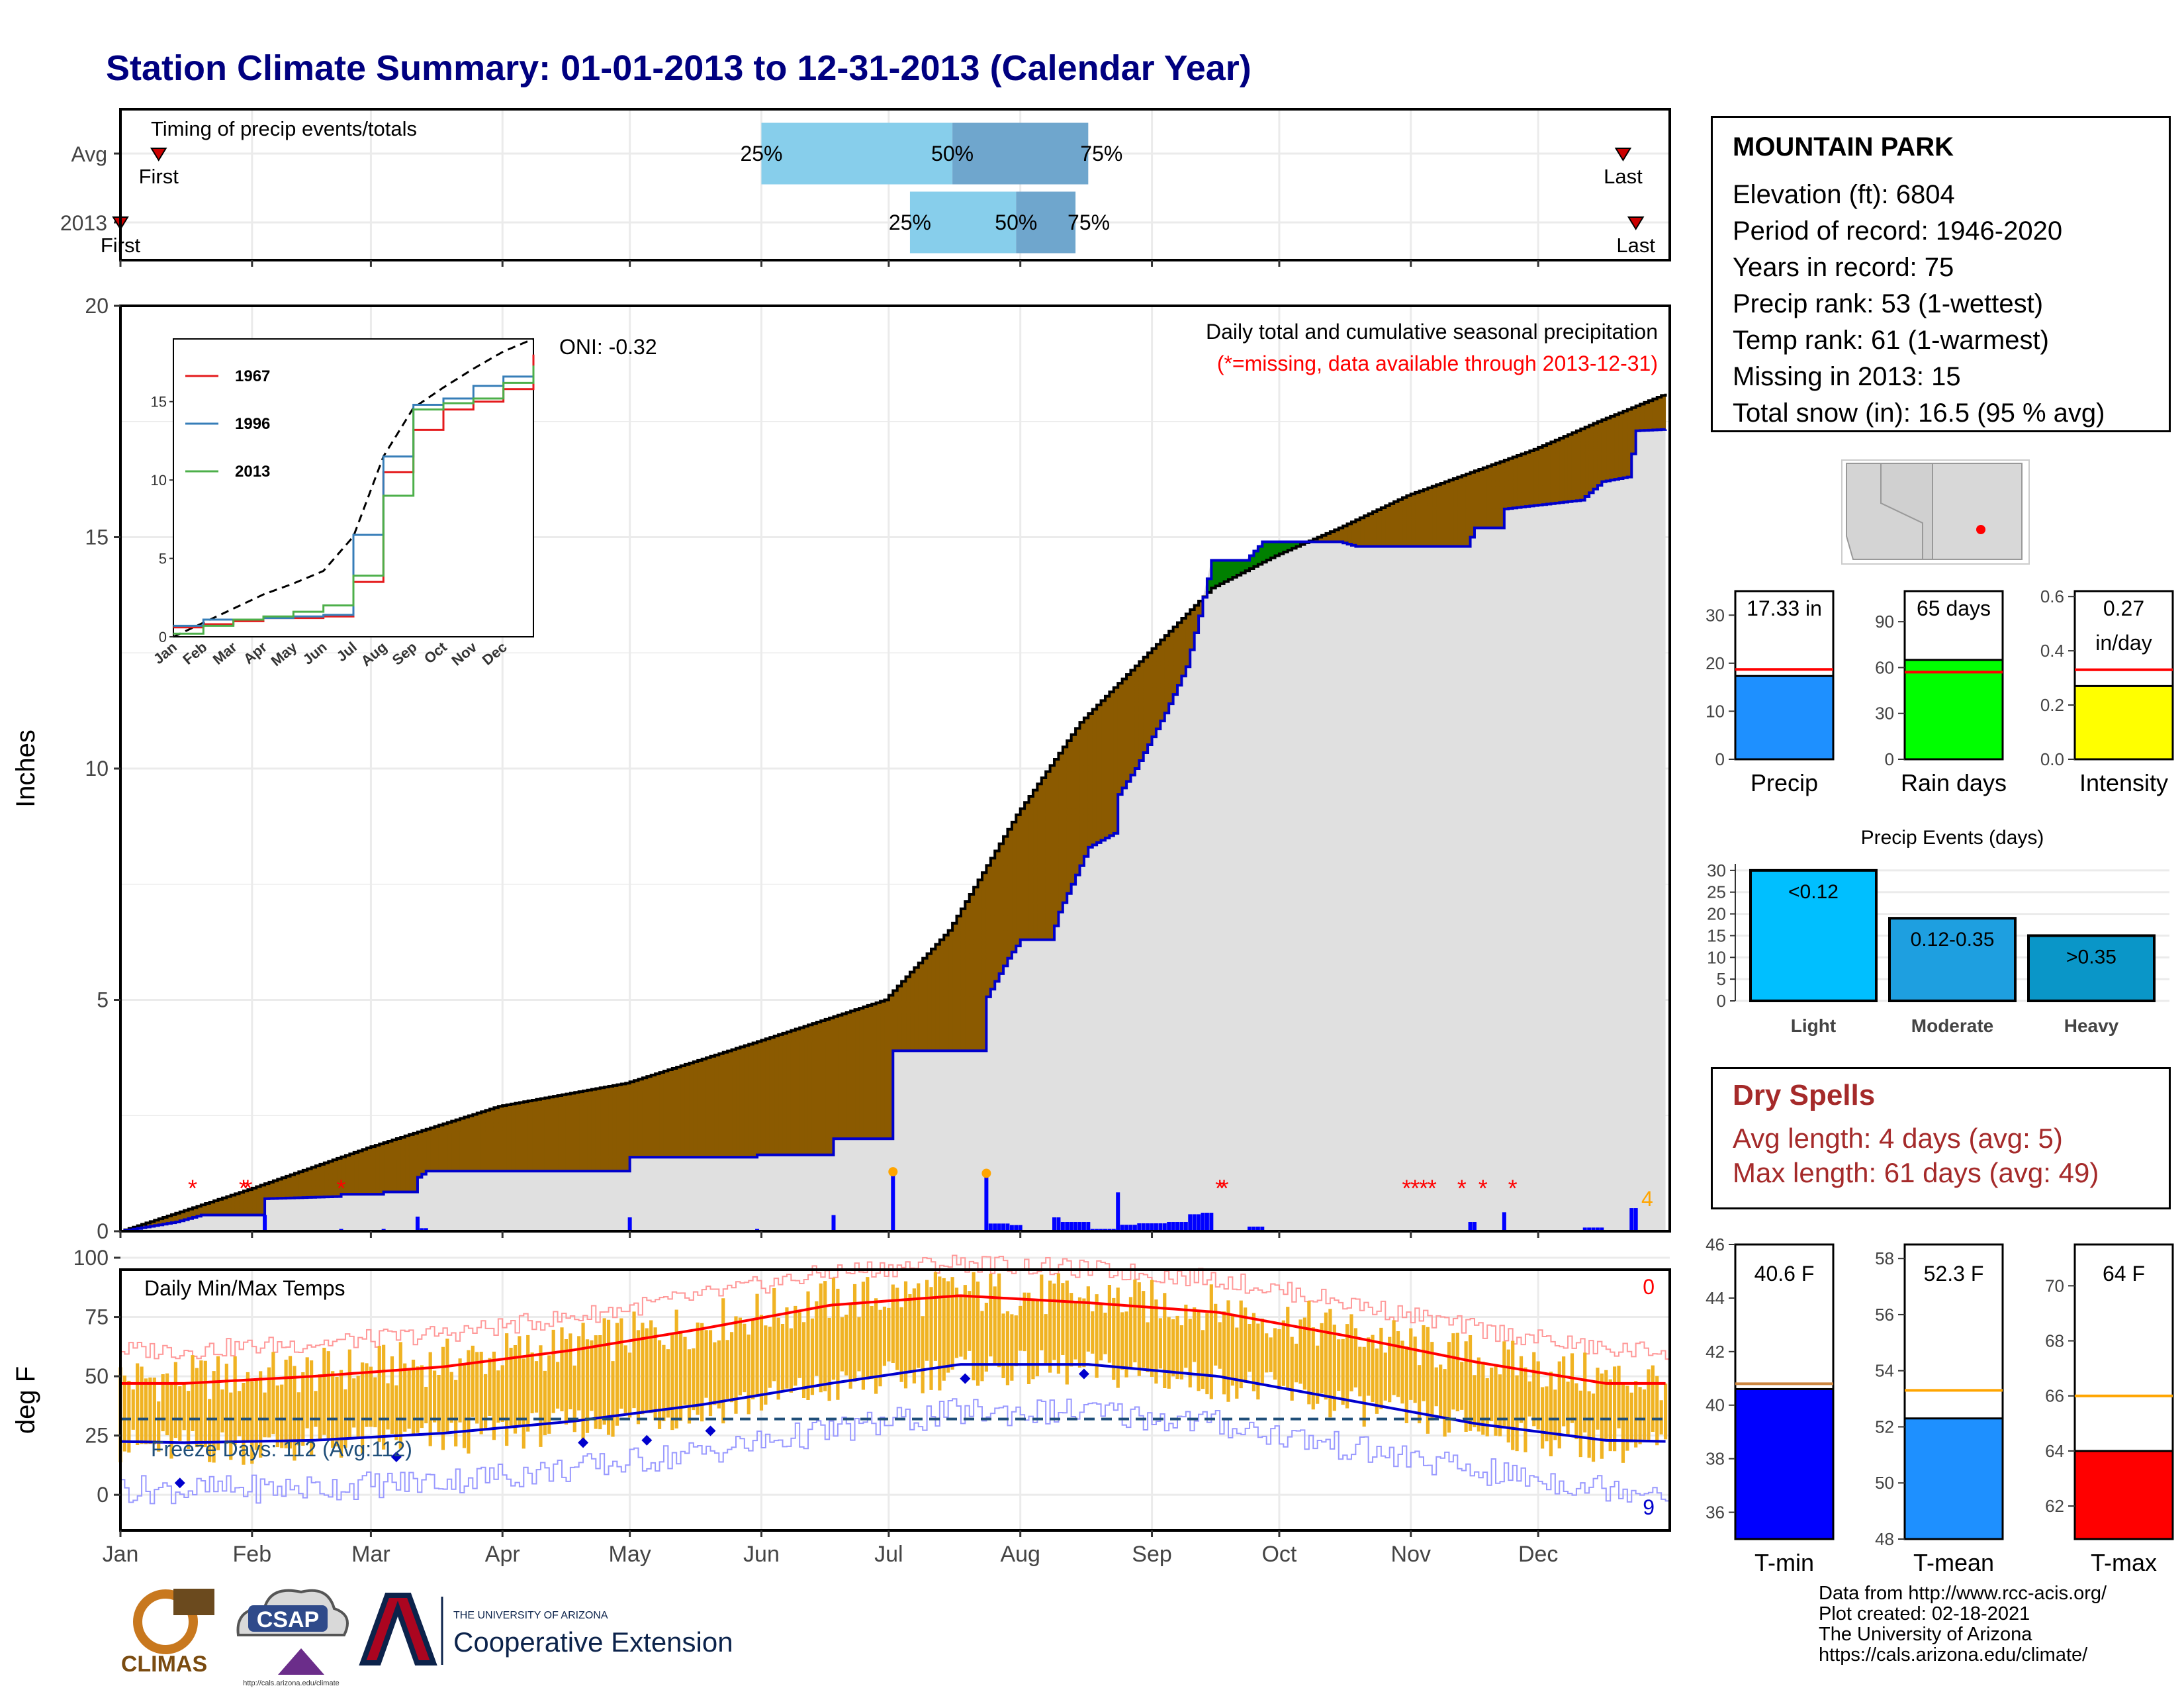 This screenshot has height=1688, width=2184. I want to click on dry-spells-avg: Avg length: 4 days (avg: 5), so click(1898, 1138).